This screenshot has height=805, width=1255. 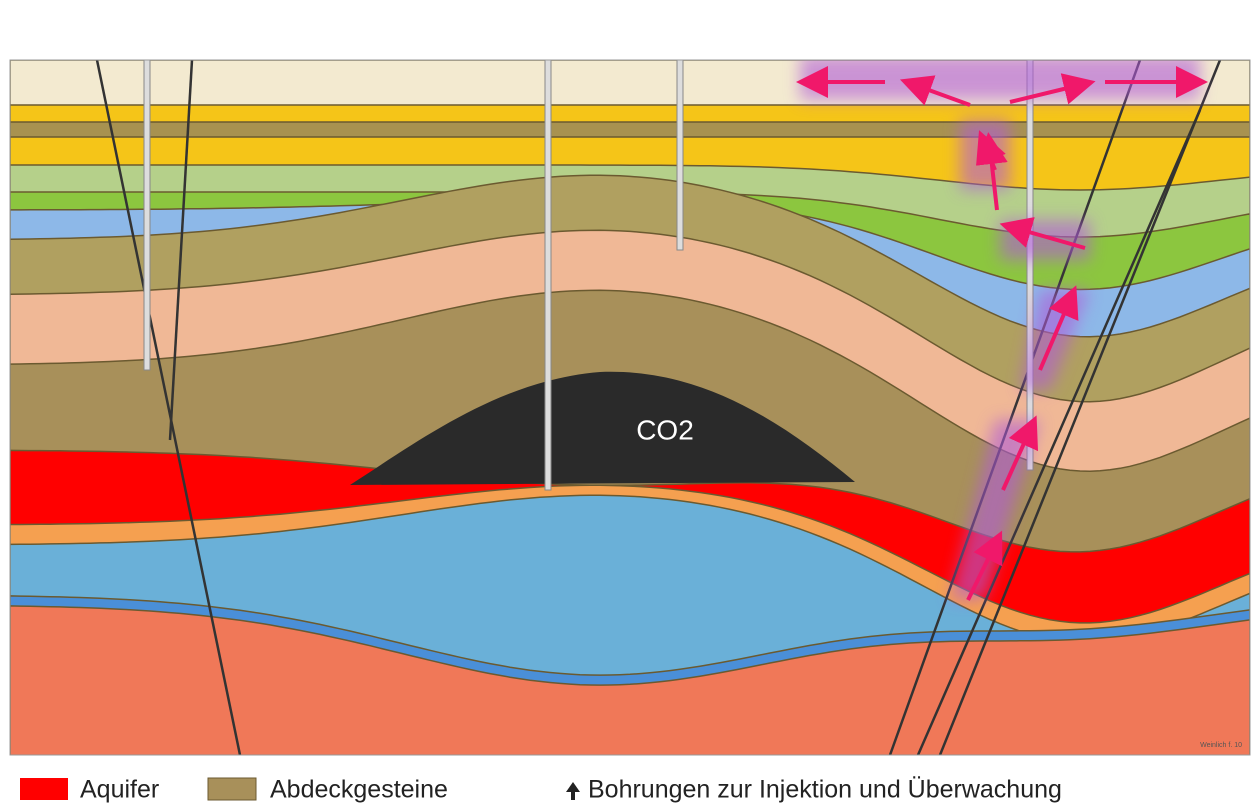 I want to click on well-heads, so click(x=588, y=48).